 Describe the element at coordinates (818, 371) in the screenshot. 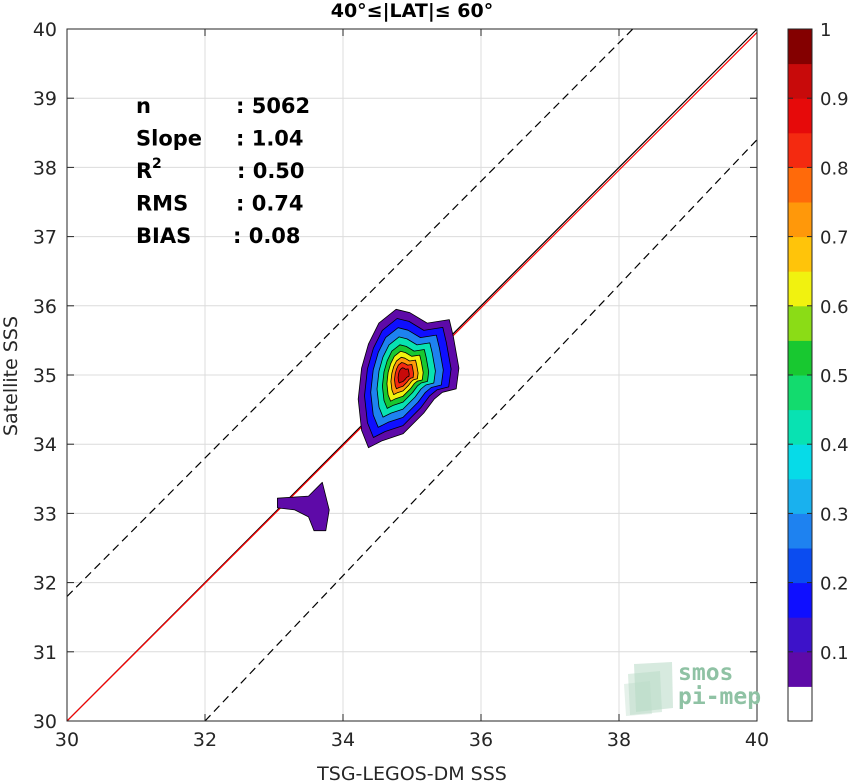

I see `colorbar: 0.1 0.2 0.3 0.4 0.5 0.6 0.7 0.8 0.9 1` at that location.